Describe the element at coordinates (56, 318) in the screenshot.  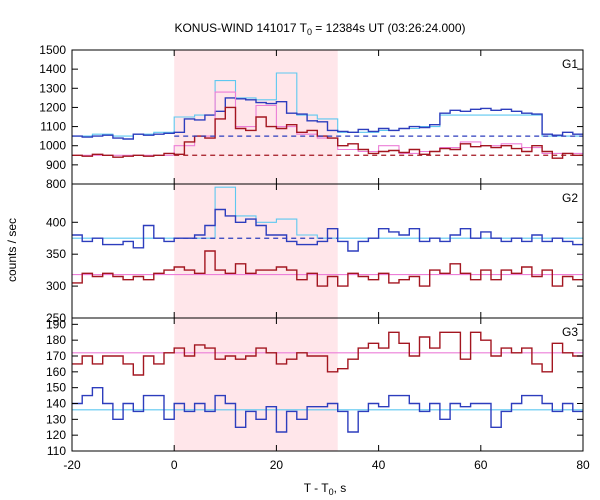
I see `y-tick-label: 250` at that location.